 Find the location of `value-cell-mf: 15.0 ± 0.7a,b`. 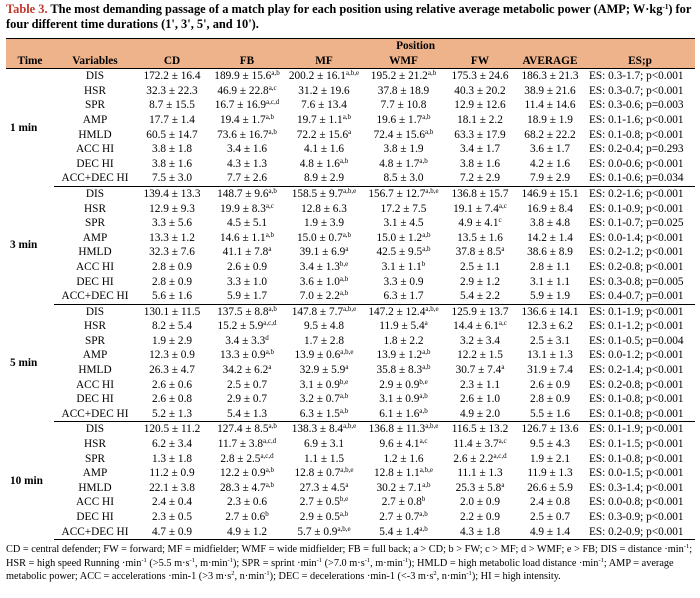

value-cell-mf: 15.0 ± 0.7a,b is located at coordinates (324, 237).